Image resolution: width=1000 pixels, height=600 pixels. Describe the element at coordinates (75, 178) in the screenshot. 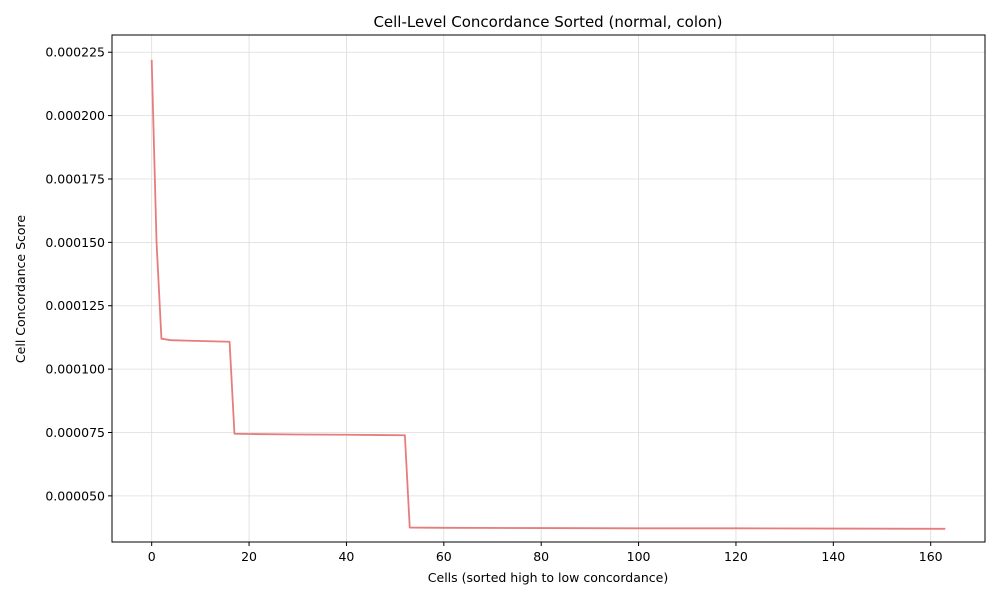

I see `y-tick-label: 0.000175` at that location.